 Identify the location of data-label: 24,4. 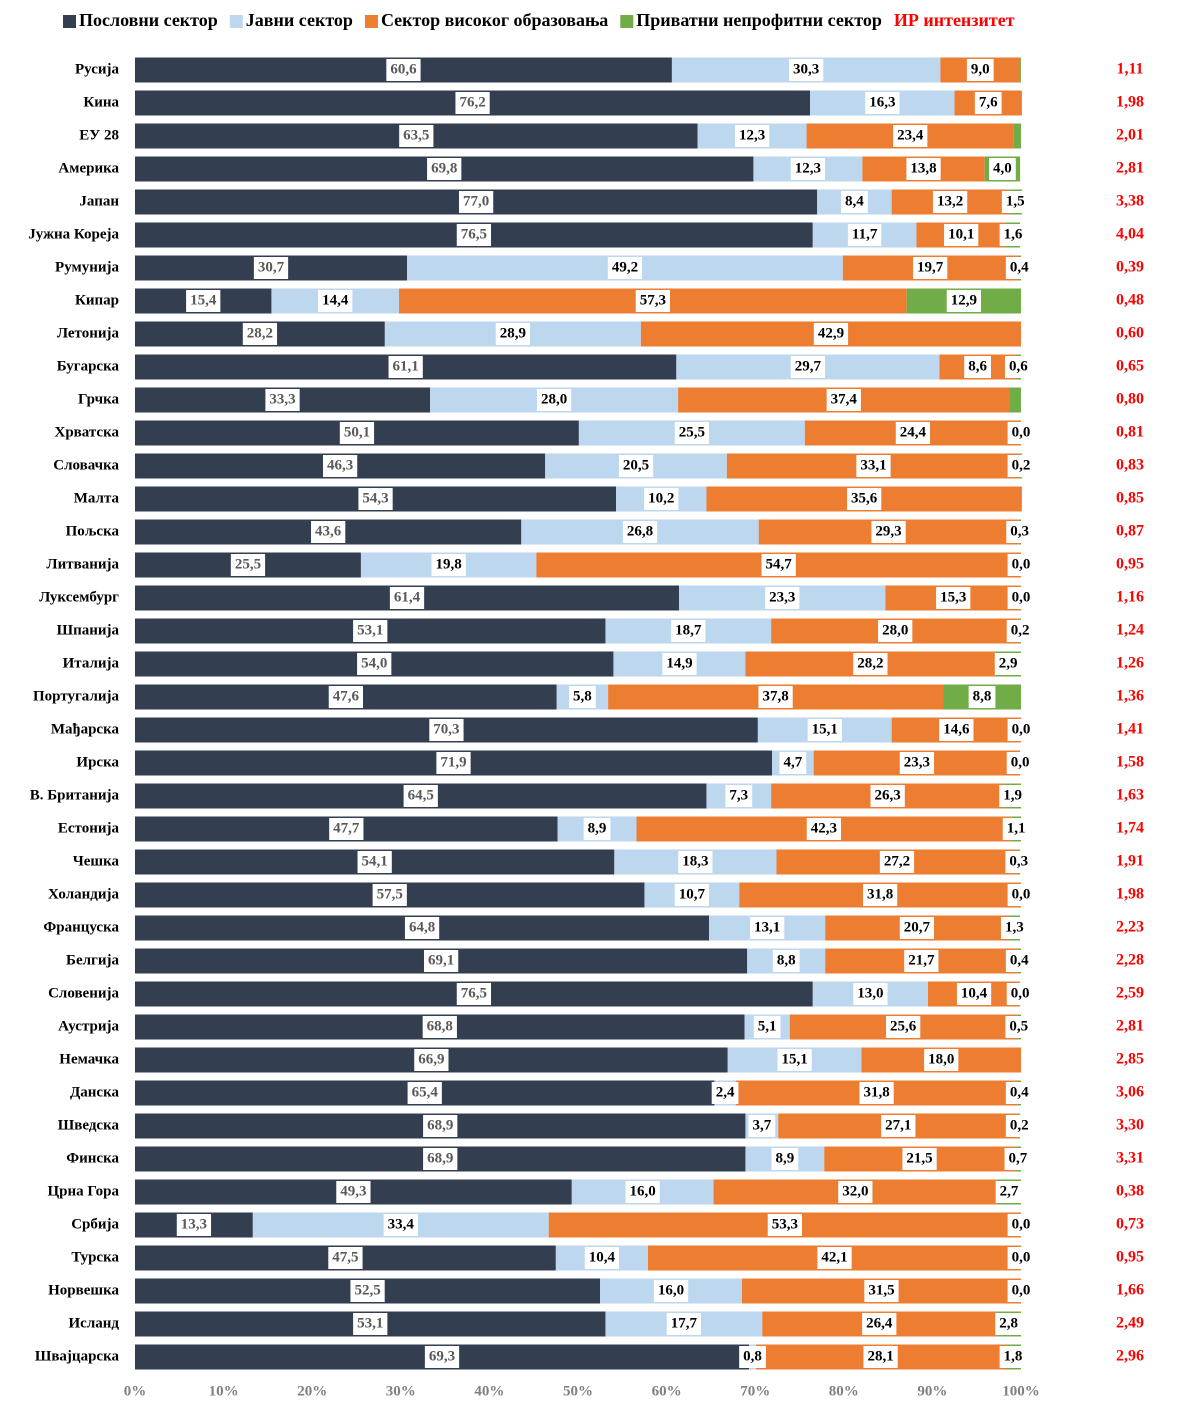
(913, 432).